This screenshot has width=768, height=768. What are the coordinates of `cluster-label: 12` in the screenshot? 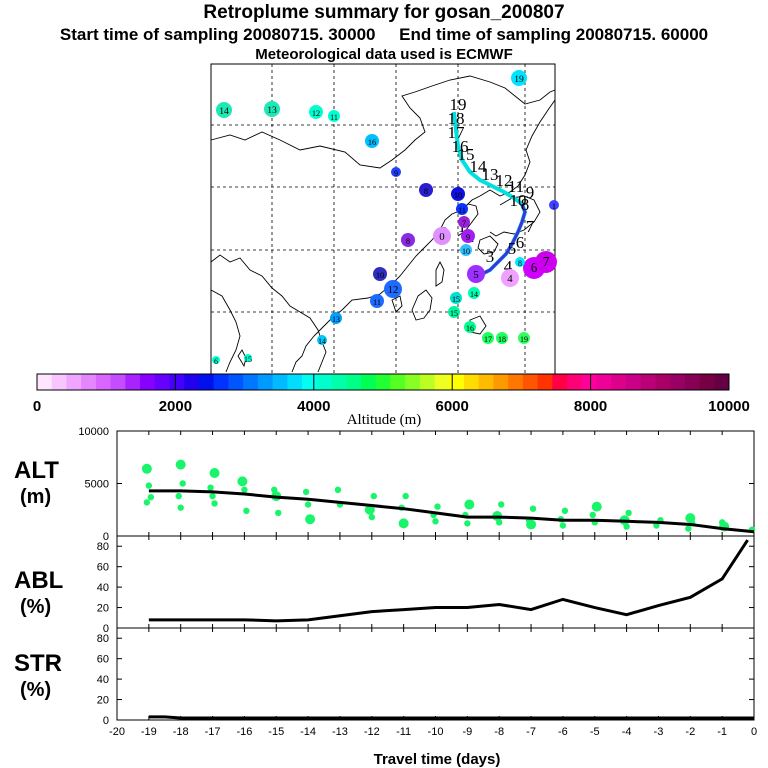 It's located at (316, 113).